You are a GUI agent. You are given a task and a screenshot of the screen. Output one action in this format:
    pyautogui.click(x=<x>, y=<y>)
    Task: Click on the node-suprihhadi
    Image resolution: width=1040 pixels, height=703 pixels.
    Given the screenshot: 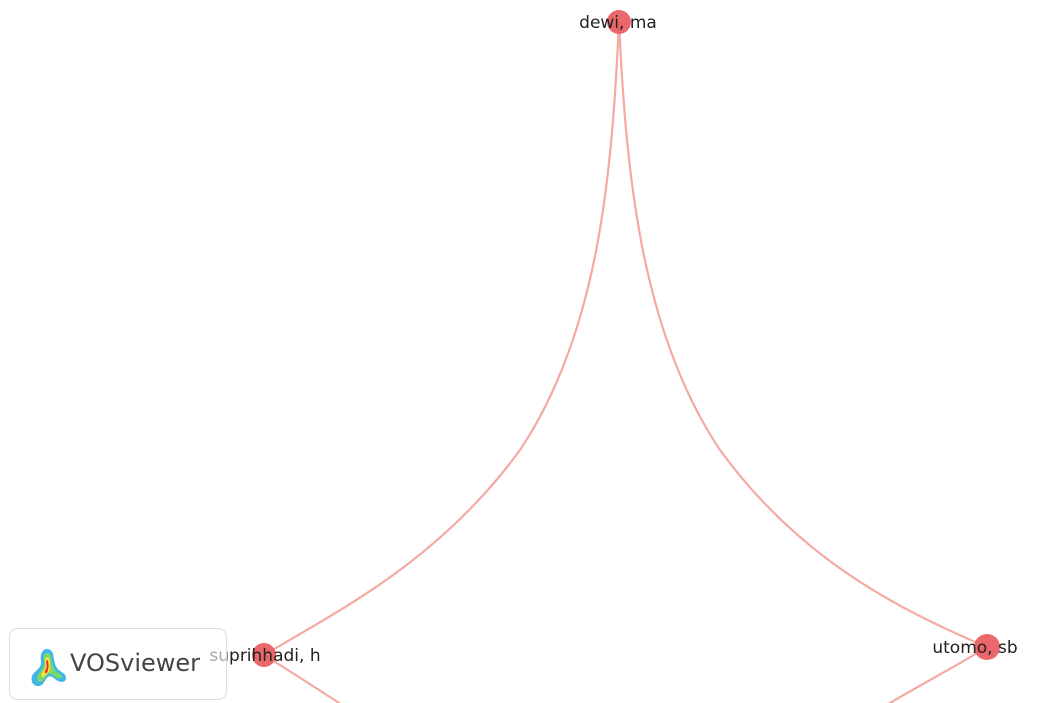 What is the action you would take?
    pyautogui.click(x=264, y=655)
    